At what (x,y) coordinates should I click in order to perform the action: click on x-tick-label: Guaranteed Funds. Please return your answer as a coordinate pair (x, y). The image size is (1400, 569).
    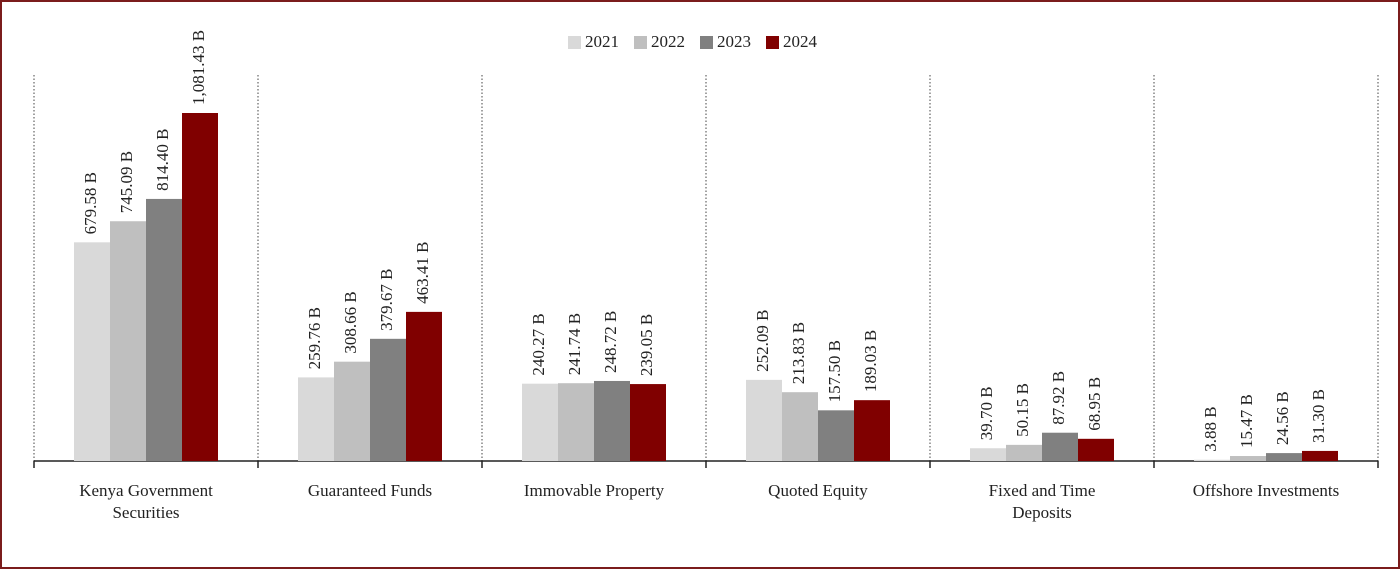
    Looking at the image, I should click on (370, 490).